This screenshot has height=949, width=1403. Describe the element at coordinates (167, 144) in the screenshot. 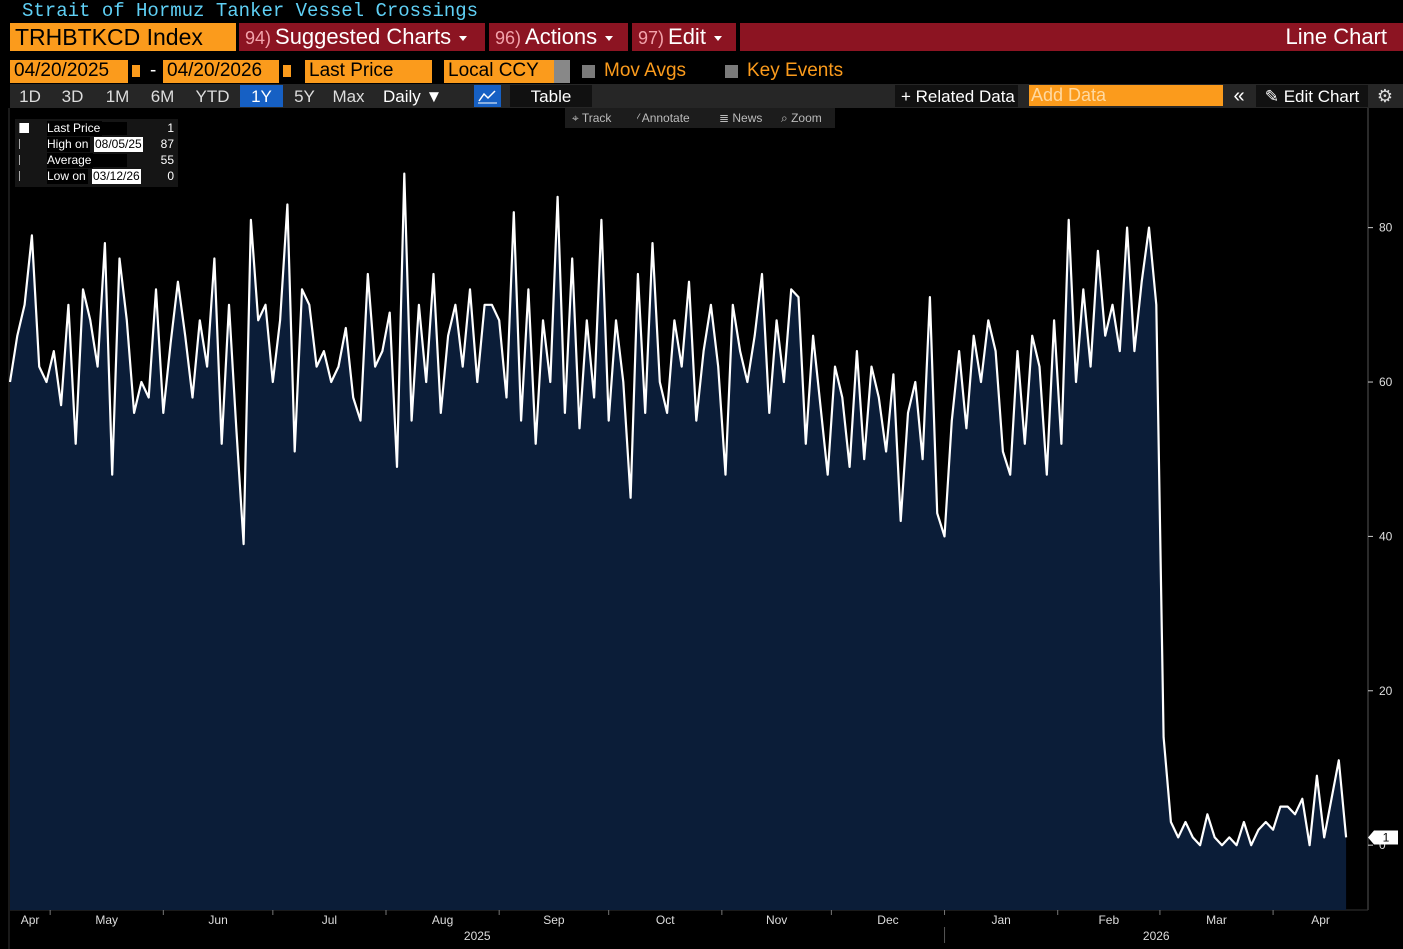

I see `legend-value: 87` at that location.